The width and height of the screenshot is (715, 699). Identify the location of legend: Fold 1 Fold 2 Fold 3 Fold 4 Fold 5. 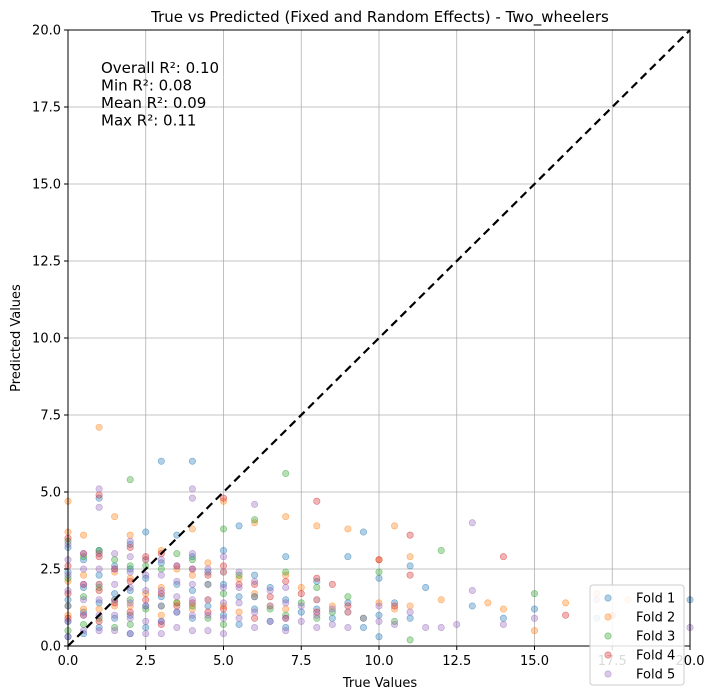
(637, 635).